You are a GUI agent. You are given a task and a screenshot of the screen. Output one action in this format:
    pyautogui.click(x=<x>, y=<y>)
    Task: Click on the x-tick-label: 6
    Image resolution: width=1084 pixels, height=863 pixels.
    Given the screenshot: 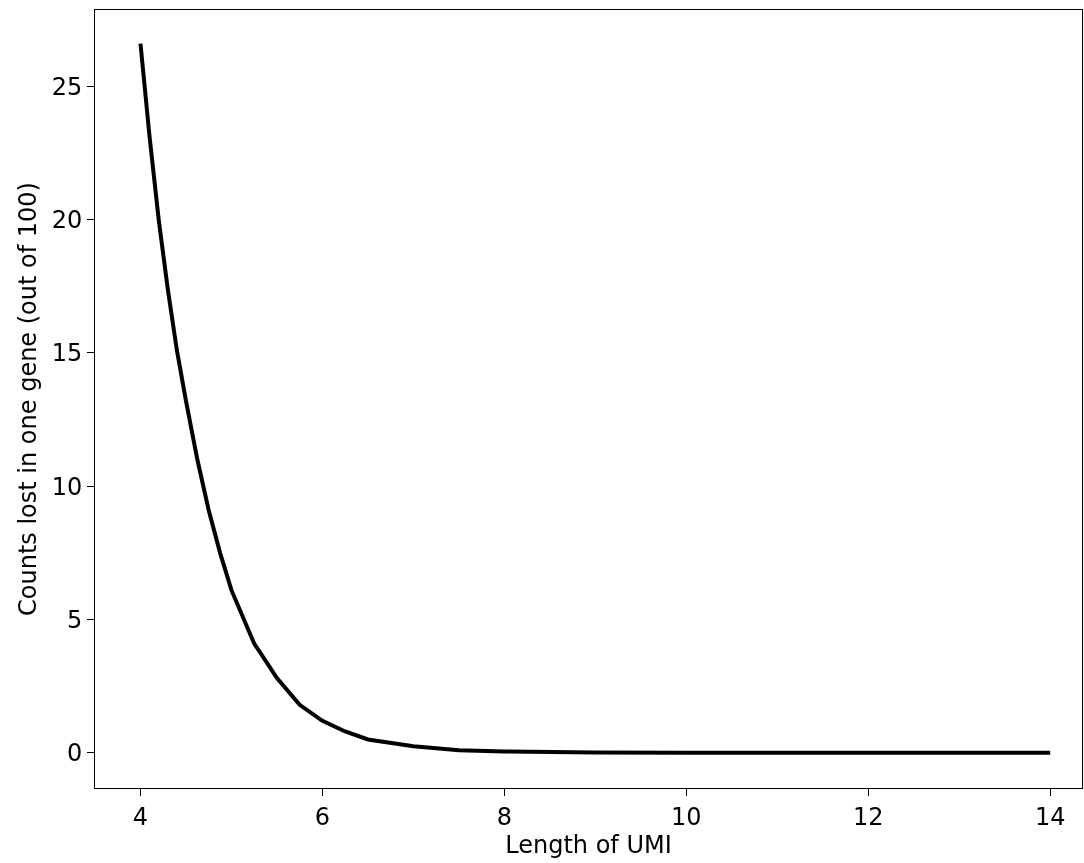 What is the action you would take?
    pyautogui.click(x=322, y=816)
    